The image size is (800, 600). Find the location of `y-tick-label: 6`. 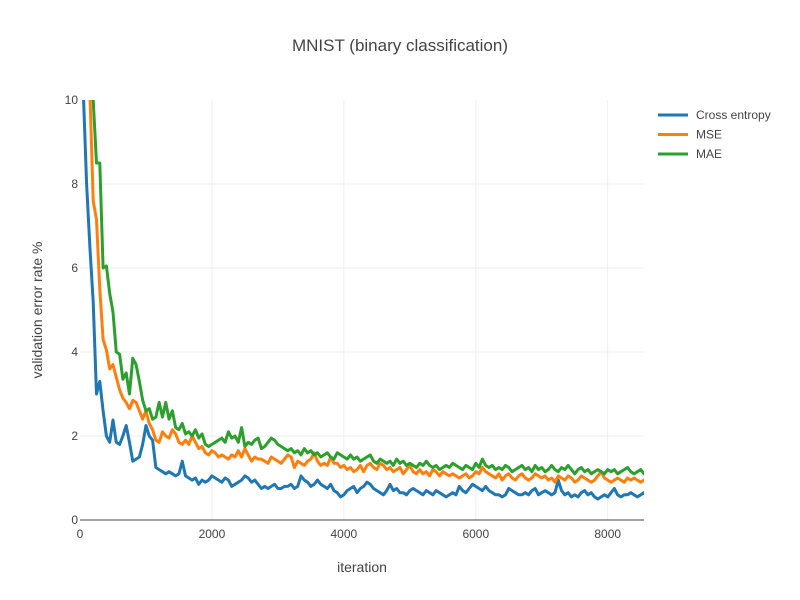

y-tick-label: 6 is located at coordinates (74, 268).